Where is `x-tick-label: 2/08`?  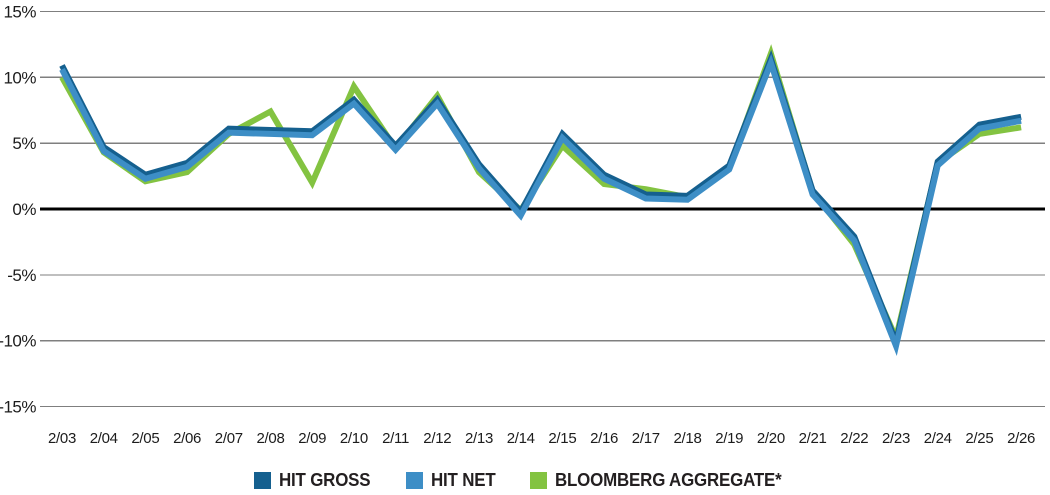 x-tick-label: 2/08 is located at coordinates (271, 438).